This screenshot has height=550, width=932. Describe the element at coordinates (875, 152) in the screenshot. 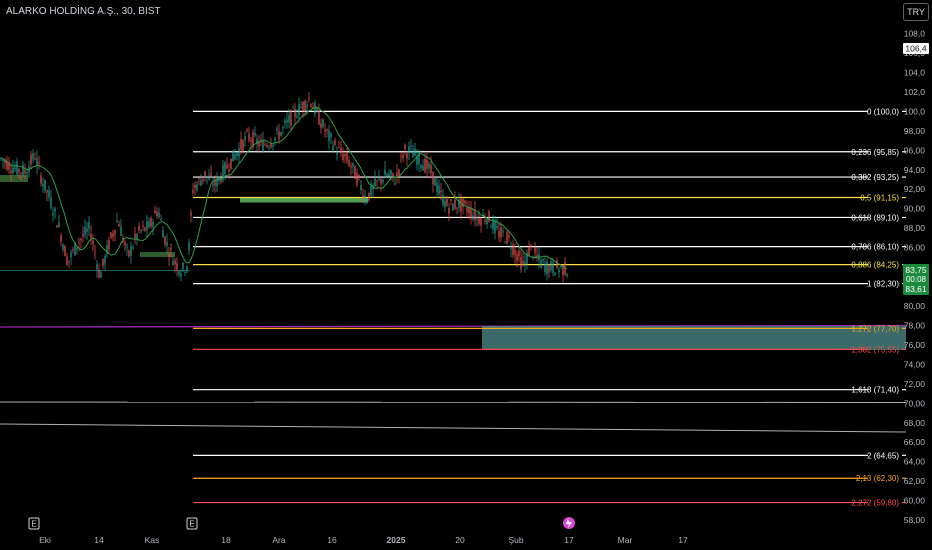

I see `fib-level-label: 0,236 (95,85)` at that location.